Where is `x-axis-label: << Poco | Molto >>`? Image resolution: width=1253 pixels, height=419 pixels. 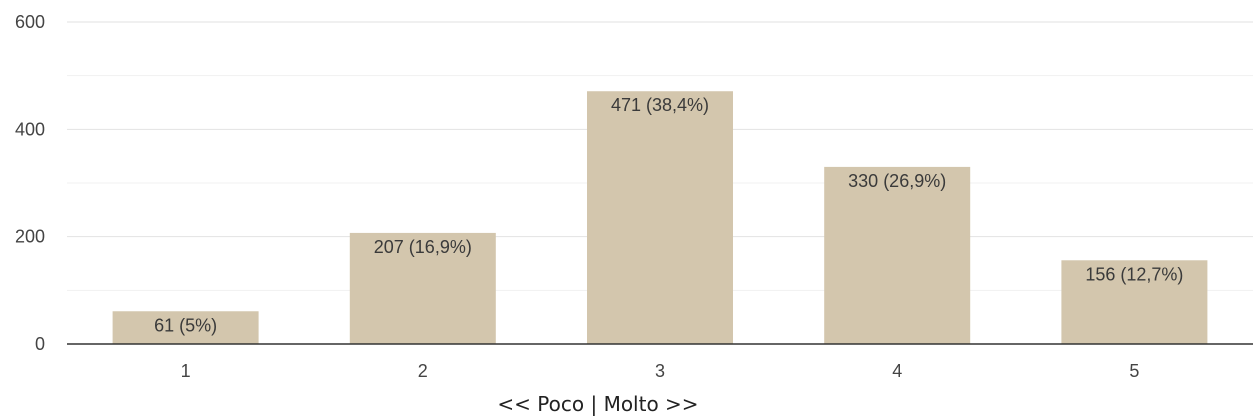 x-axis-label: << Poco | Molto >> is located at coordinates (597, 404).